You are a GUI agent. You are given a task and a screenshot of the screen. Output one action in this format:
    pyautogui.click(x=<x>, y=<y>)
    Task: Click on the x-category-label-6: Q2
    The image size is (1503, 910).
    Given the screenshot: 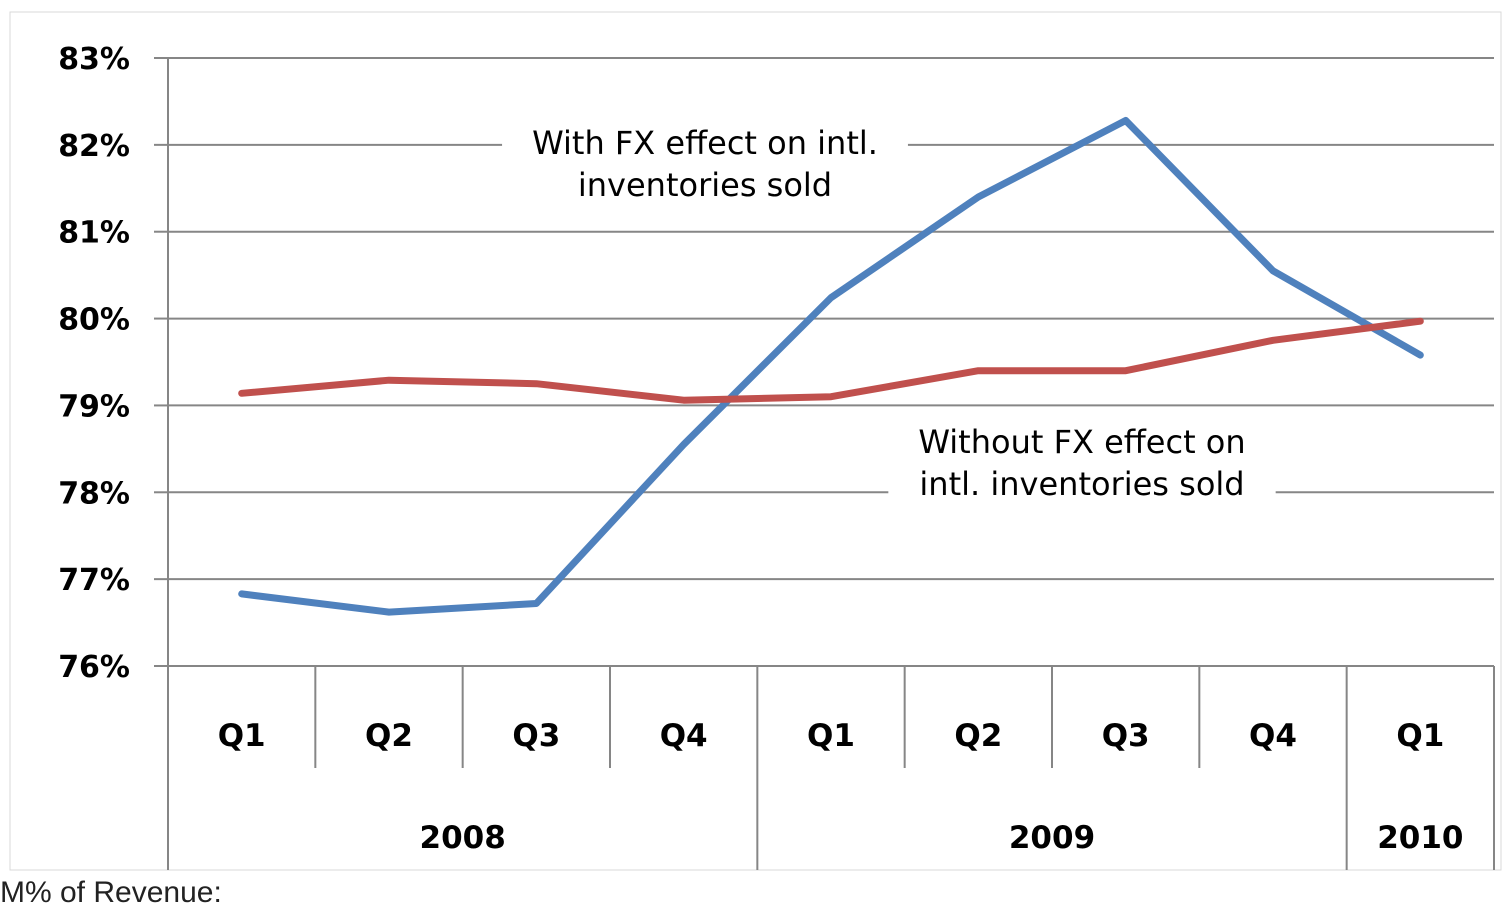 What is the action you would take?
    pyautogui.click(x=978, y=736)
    